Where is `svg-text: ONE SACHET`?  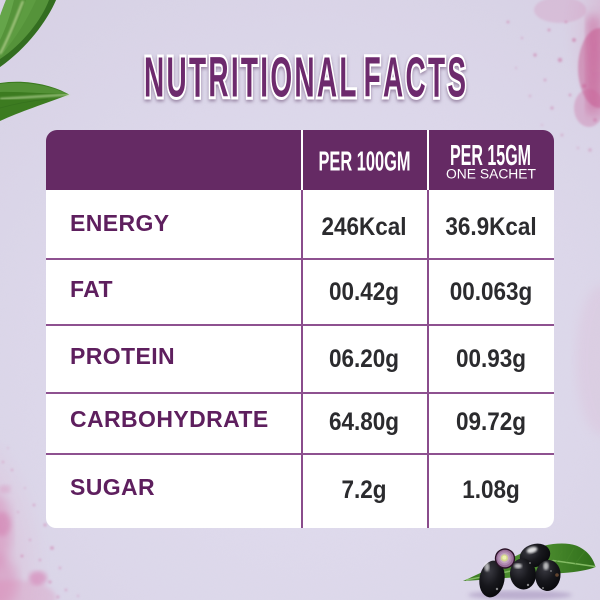
svg-text: ONE SACHET is located at coordinates (491, 174).